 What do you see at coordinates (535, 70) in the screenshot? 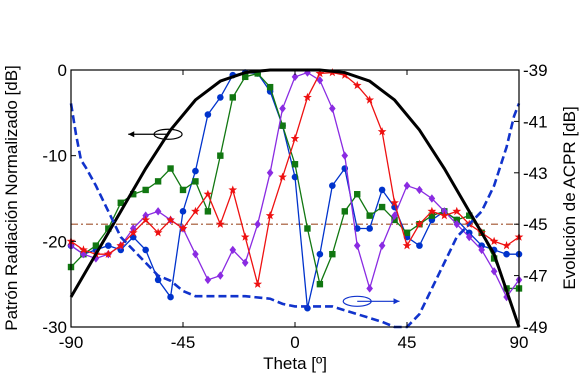
I see `y-right-tick-label: -39` at bounding box center [535, 70].